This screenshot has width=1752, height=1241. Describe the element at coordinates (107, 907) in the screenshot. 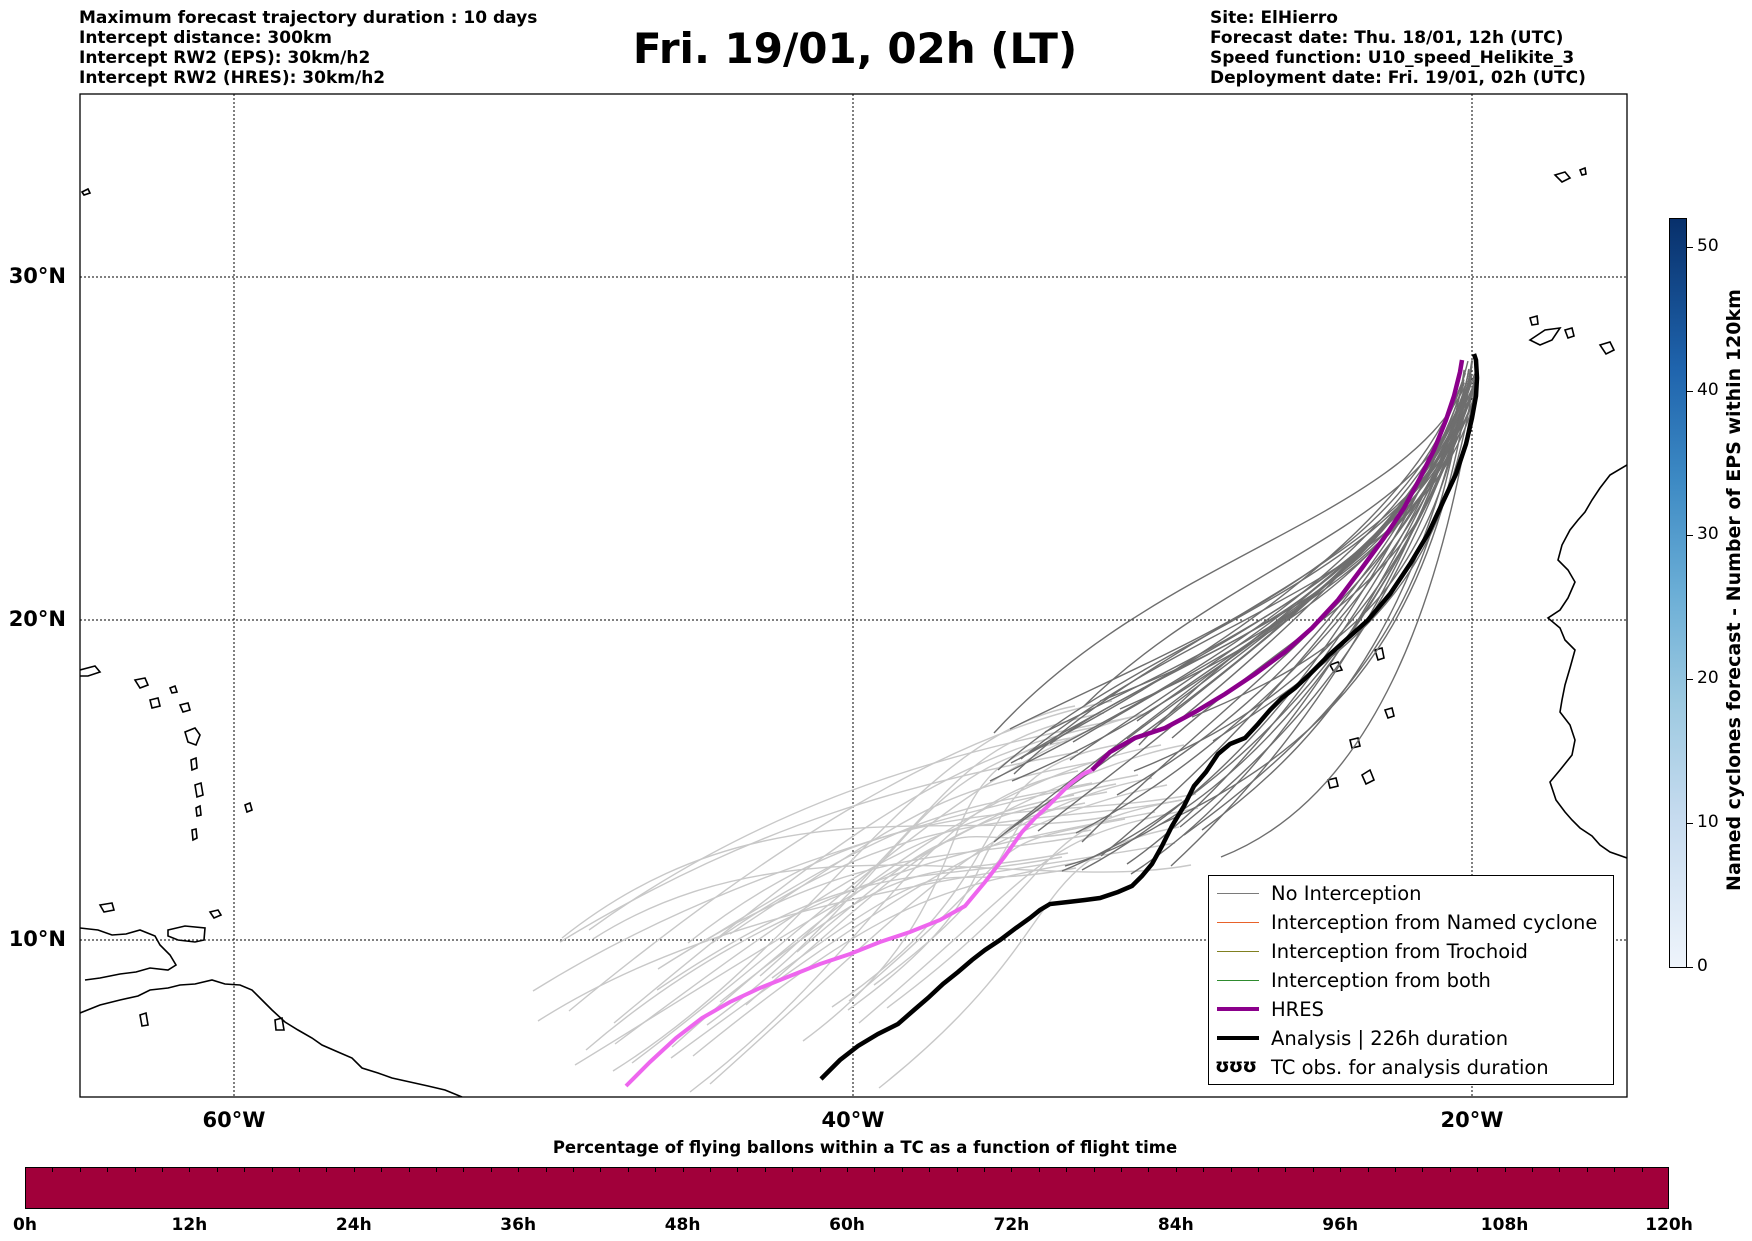

I see `island-aruba` at that location.